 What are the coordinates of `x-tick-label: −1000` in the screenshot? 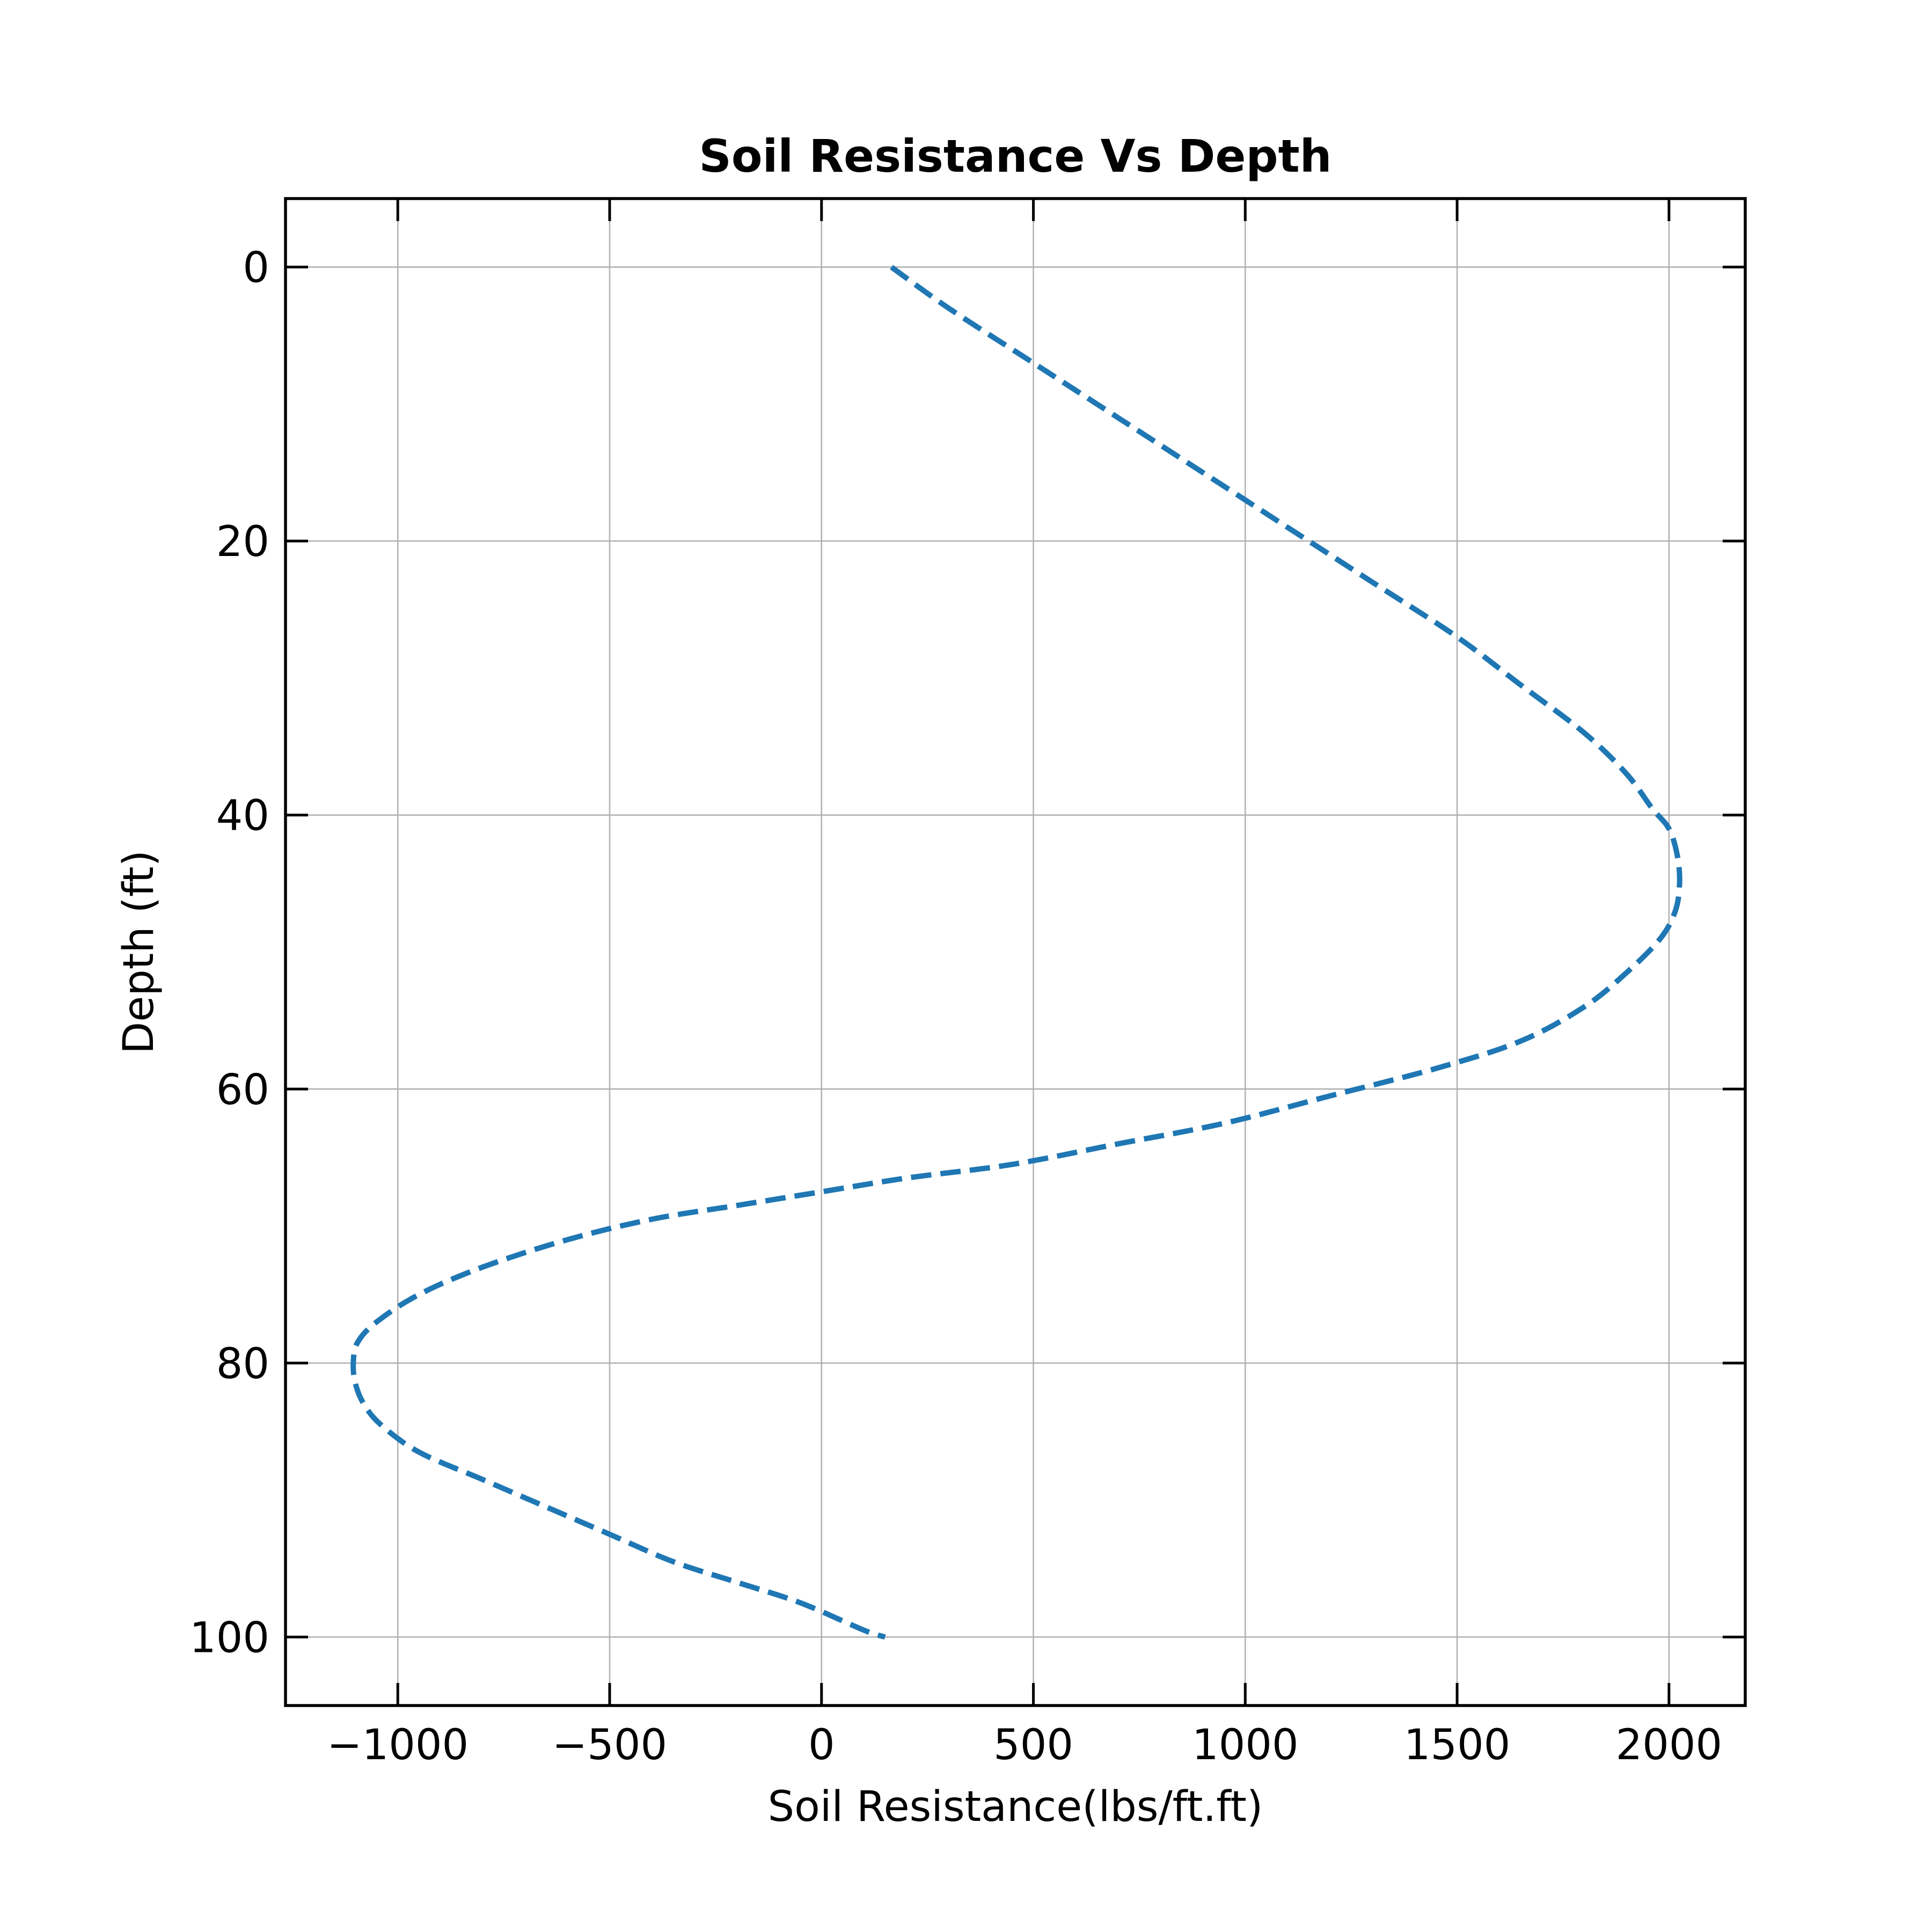 It's located at (398, 1745).